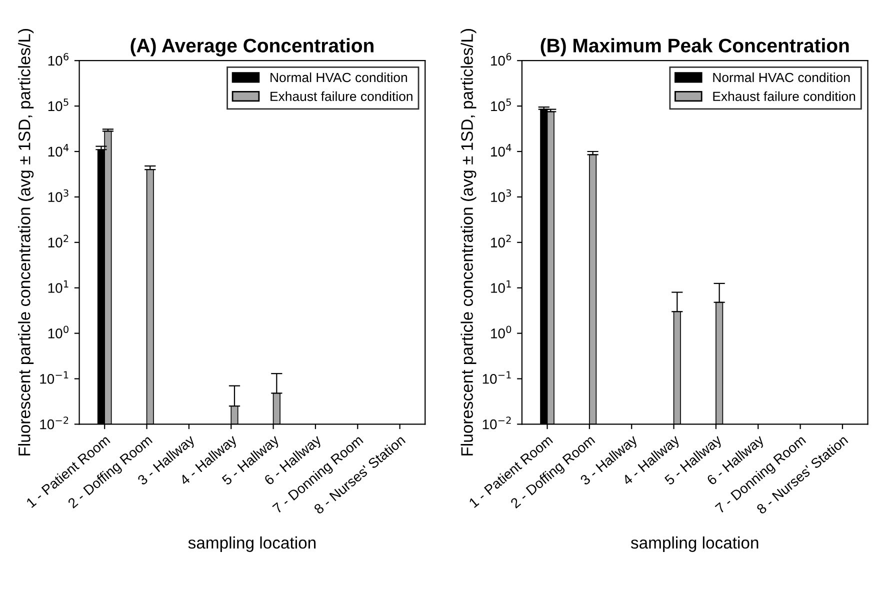  Describe the element at coordinates (252, 47) in the screenshot. I see `chart-title: (A) Average Concentration` at that location.